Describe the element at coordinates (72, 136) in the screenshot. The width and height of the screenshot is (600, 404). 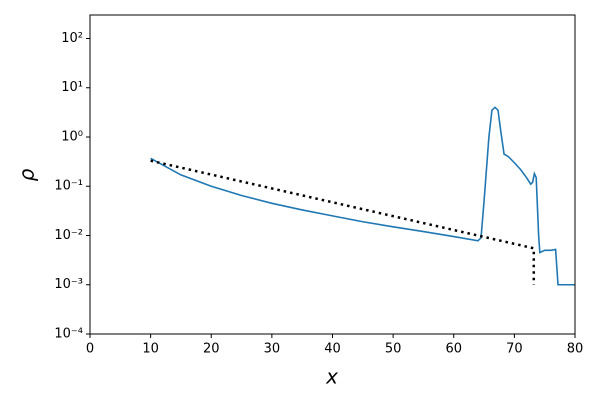
I see `y-tick-label: 10⁰` at that location.